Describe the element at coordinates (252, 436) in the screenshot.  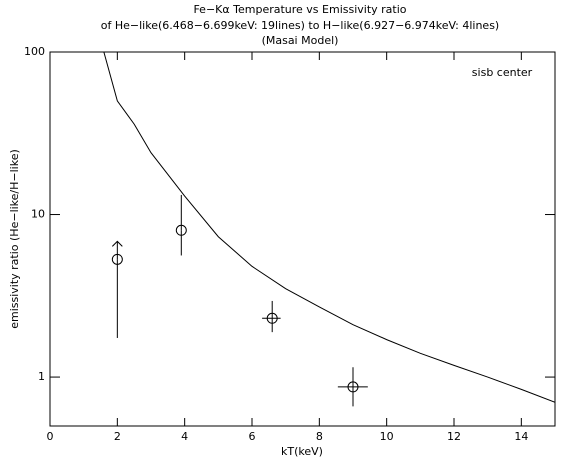
I see `x-tick-label: 6` at that location.